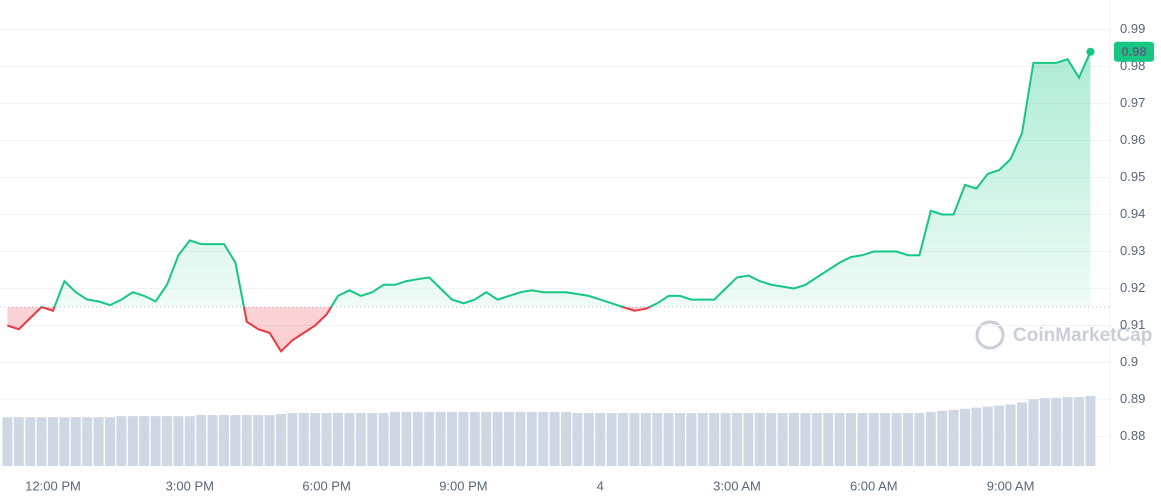 The height and width of the screenshot is (500, 1161). What do you see at coordinates (1082, 335) in the screenshot?
I see `watermark-text: CoinMarketCap` at bounding box center [1082, 335].